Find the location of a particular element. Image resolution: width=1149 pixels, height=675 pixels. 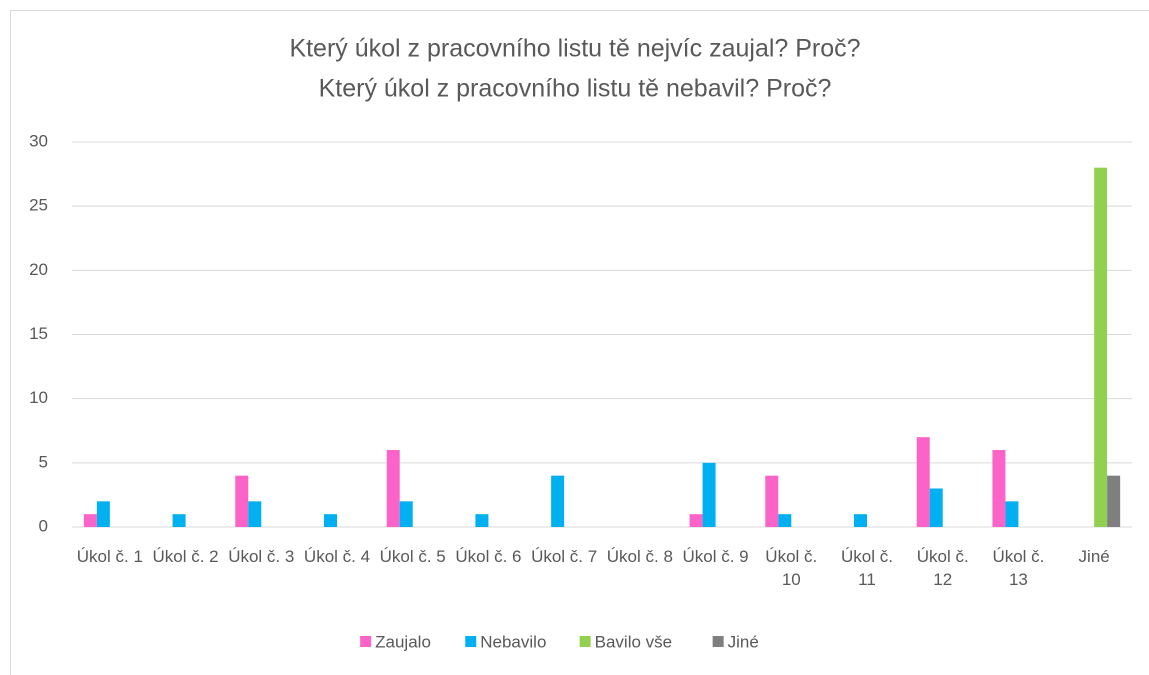

x-tick-label: Úkol č. 1 is located at coordinates (109, 556).